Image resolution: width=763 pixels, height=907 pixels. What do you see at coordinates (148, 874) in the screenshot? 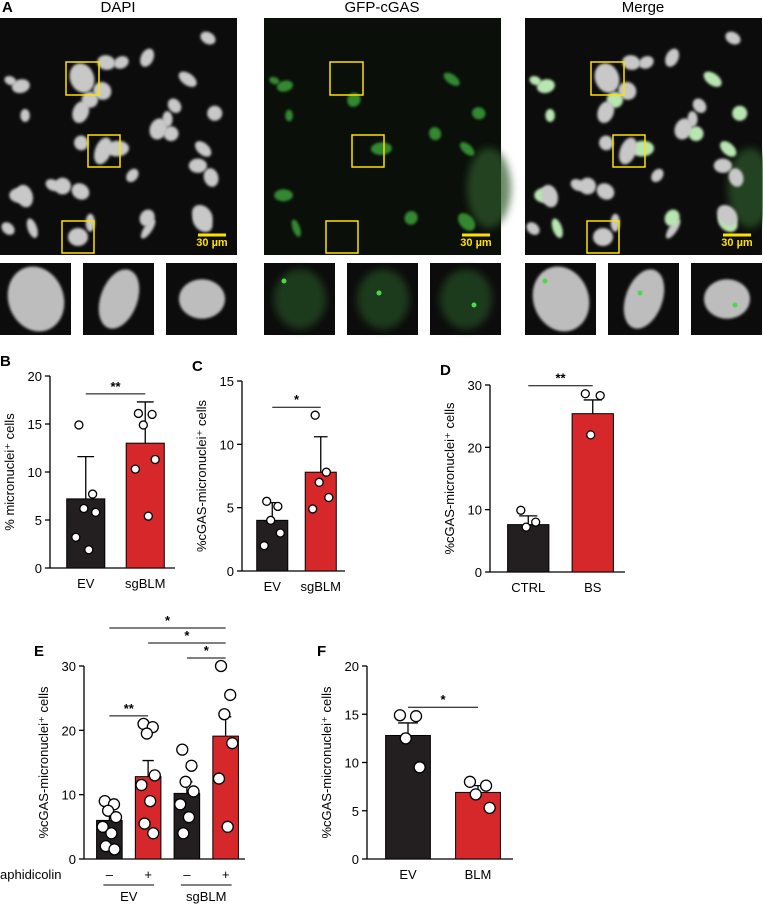
I see `x-tick-label: +` at bounding box center [148, 874].